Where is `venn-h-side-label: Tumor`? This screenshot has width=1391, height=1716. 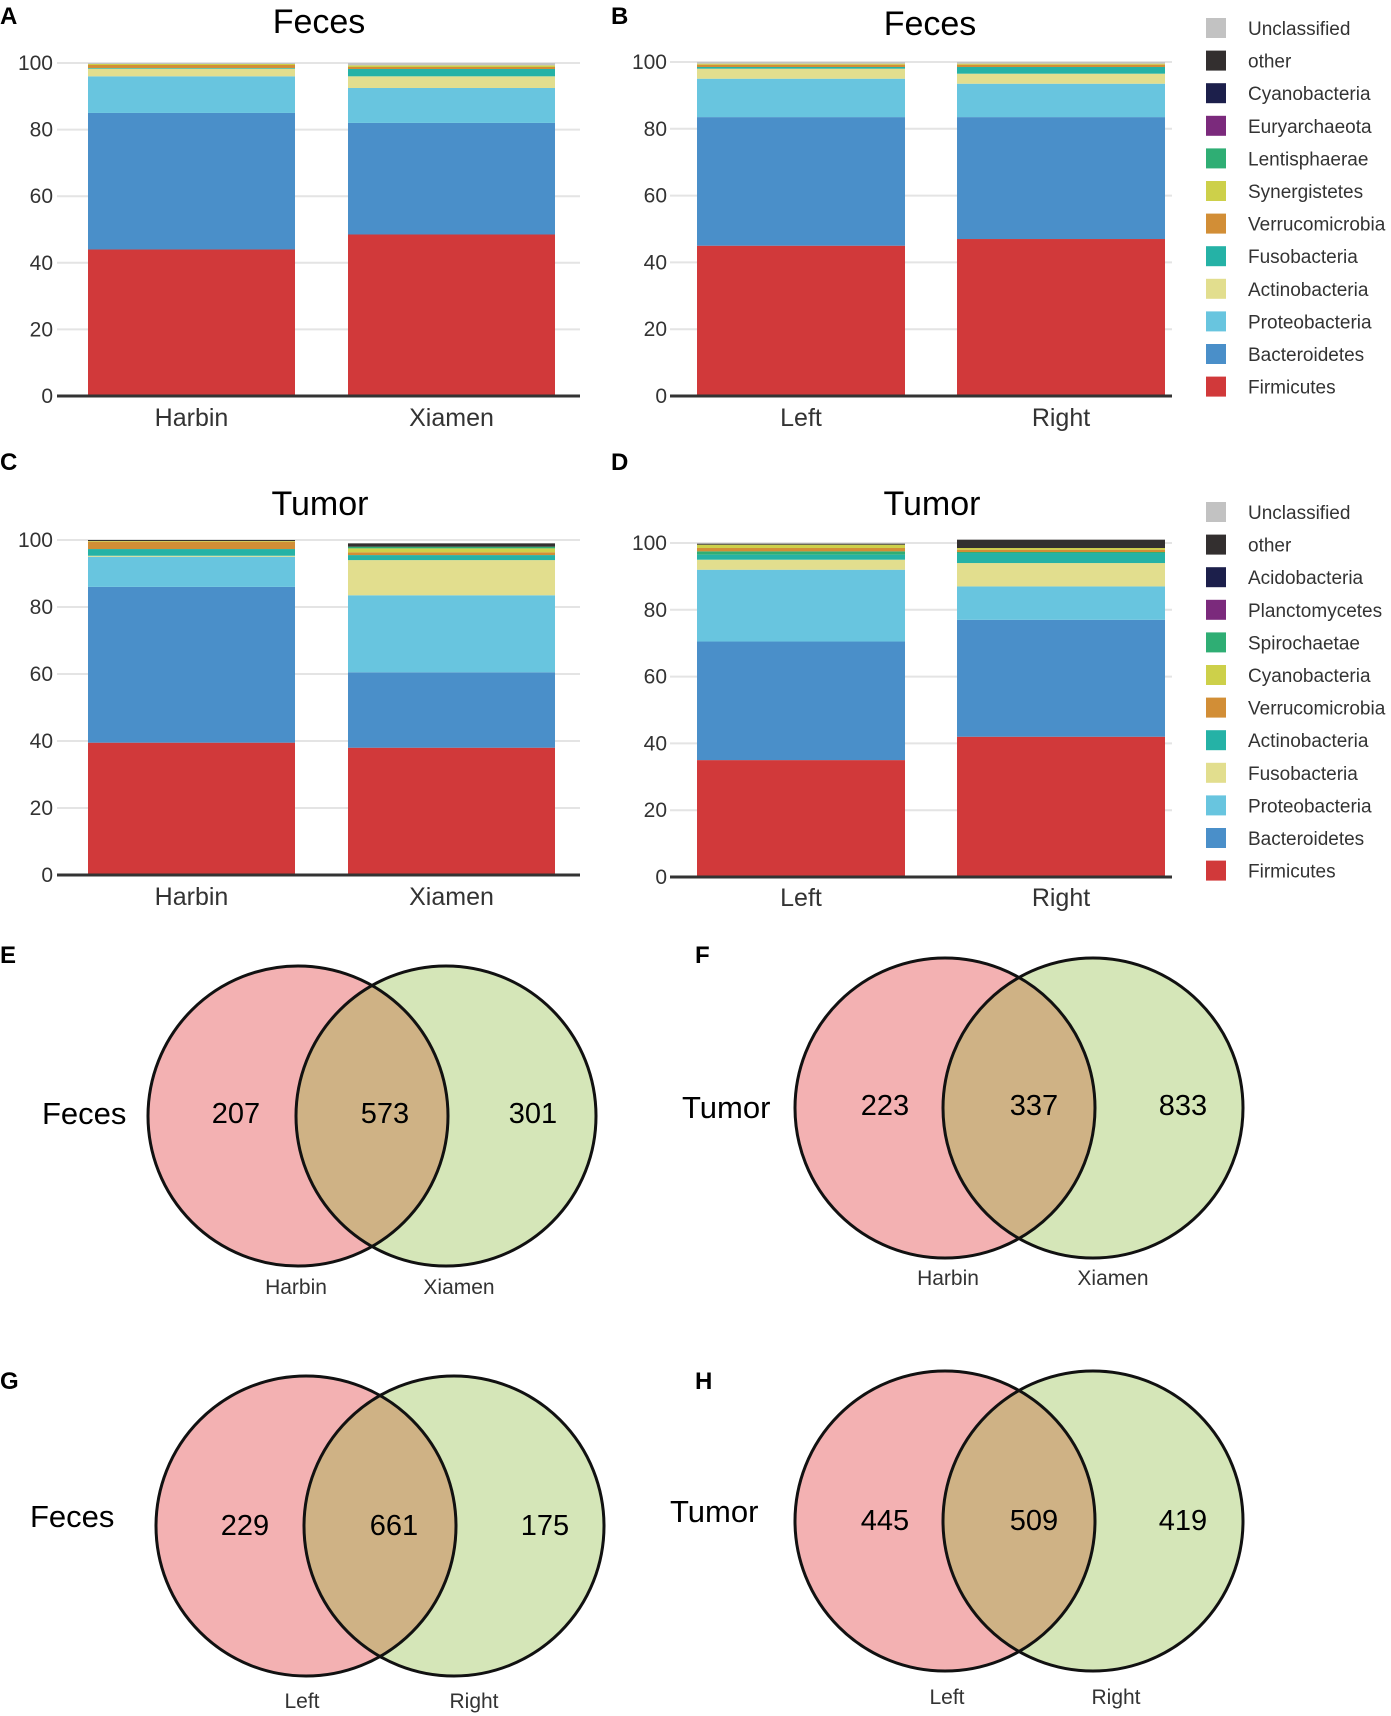 venn-h-side-label: Tumor is located at coordinates (714, 1511).